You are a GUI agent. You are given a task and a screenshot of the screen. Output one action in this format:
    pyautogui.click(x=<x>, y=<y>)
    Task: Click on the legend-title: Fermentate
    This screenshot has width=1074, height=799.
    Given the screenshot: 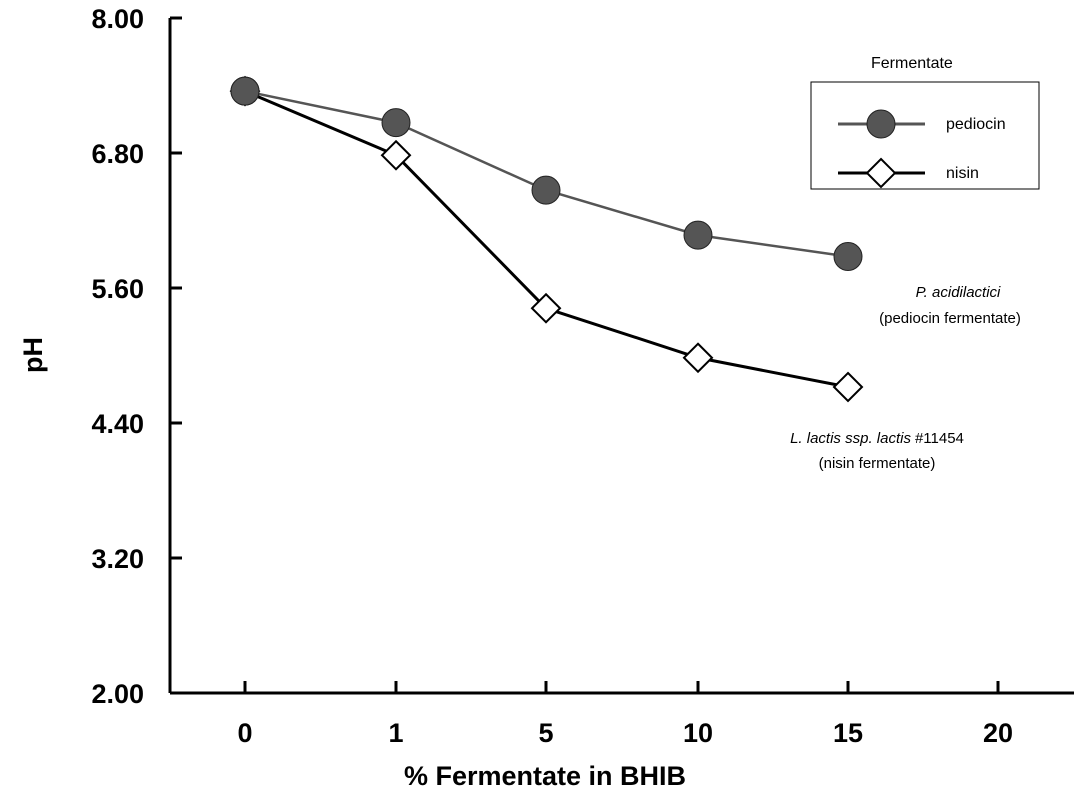 What is the action you would take?
    pyautogui.click(x=912, y=63)
    